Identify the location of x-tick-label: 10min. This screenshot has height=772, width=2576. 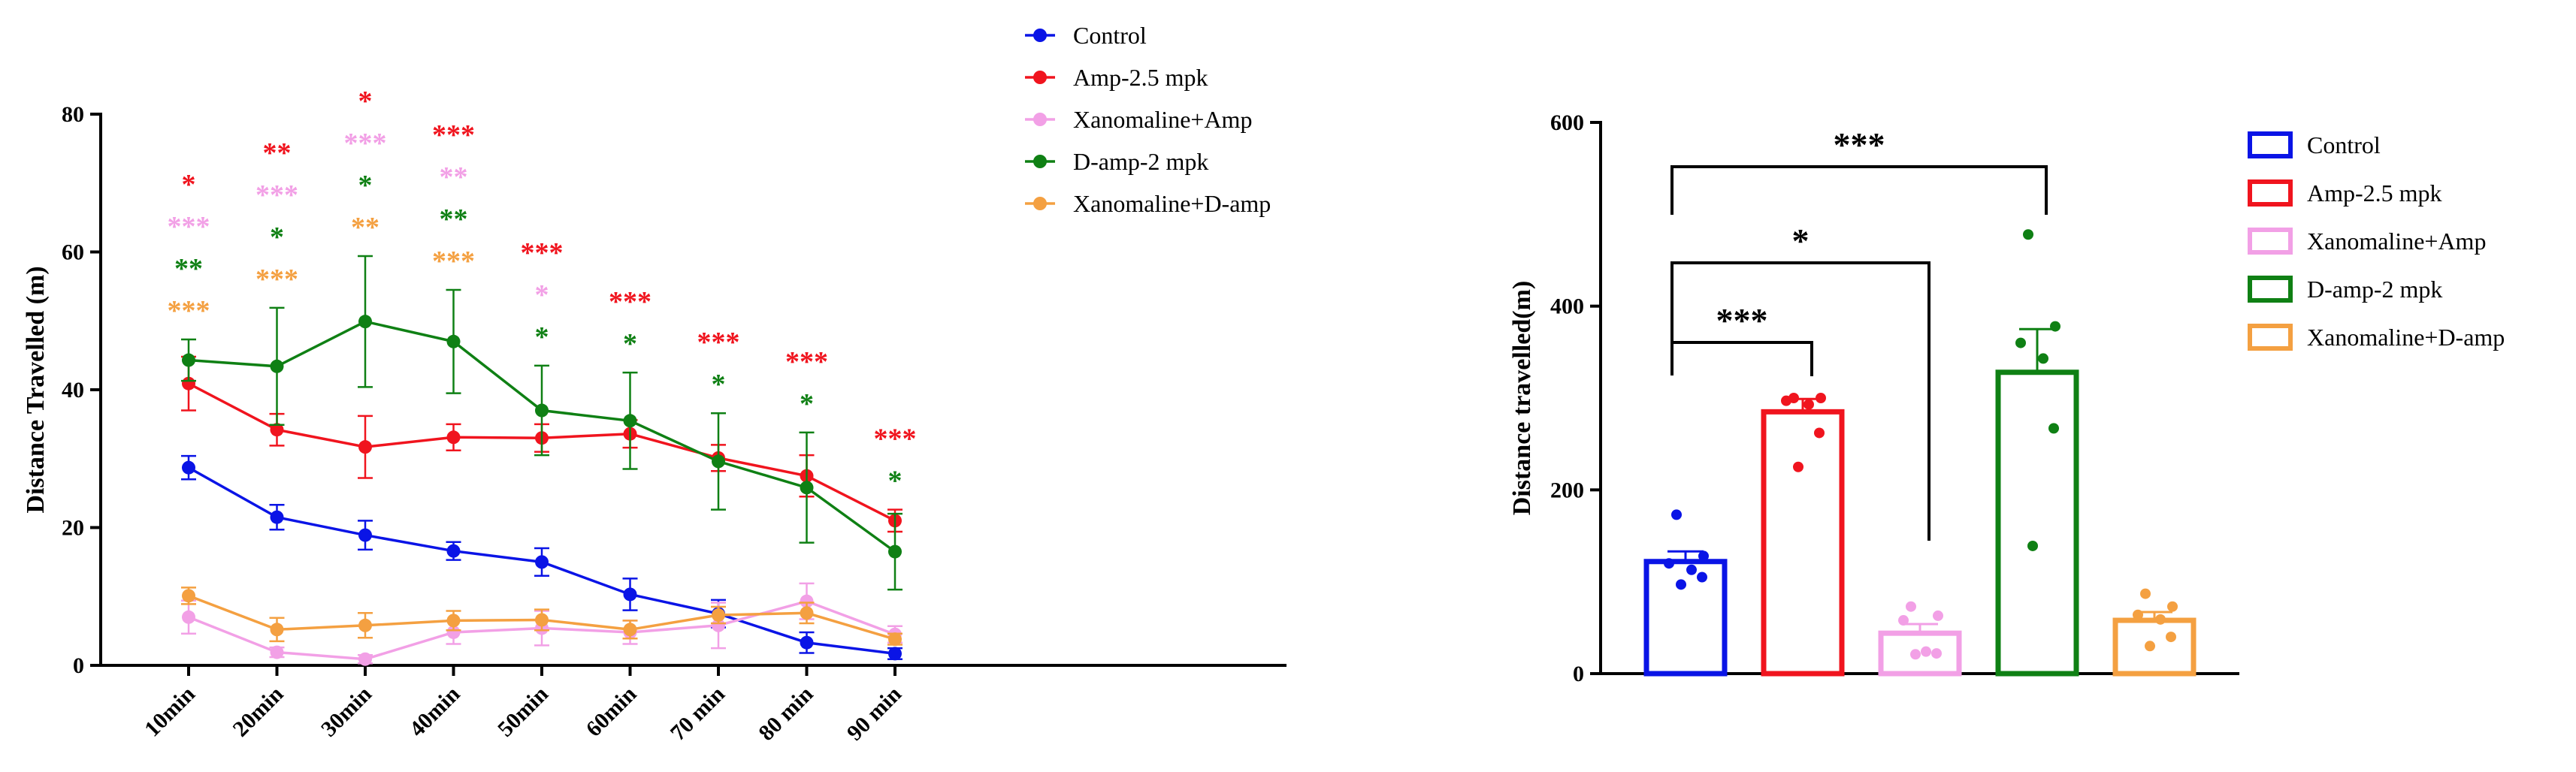
(170, 711).